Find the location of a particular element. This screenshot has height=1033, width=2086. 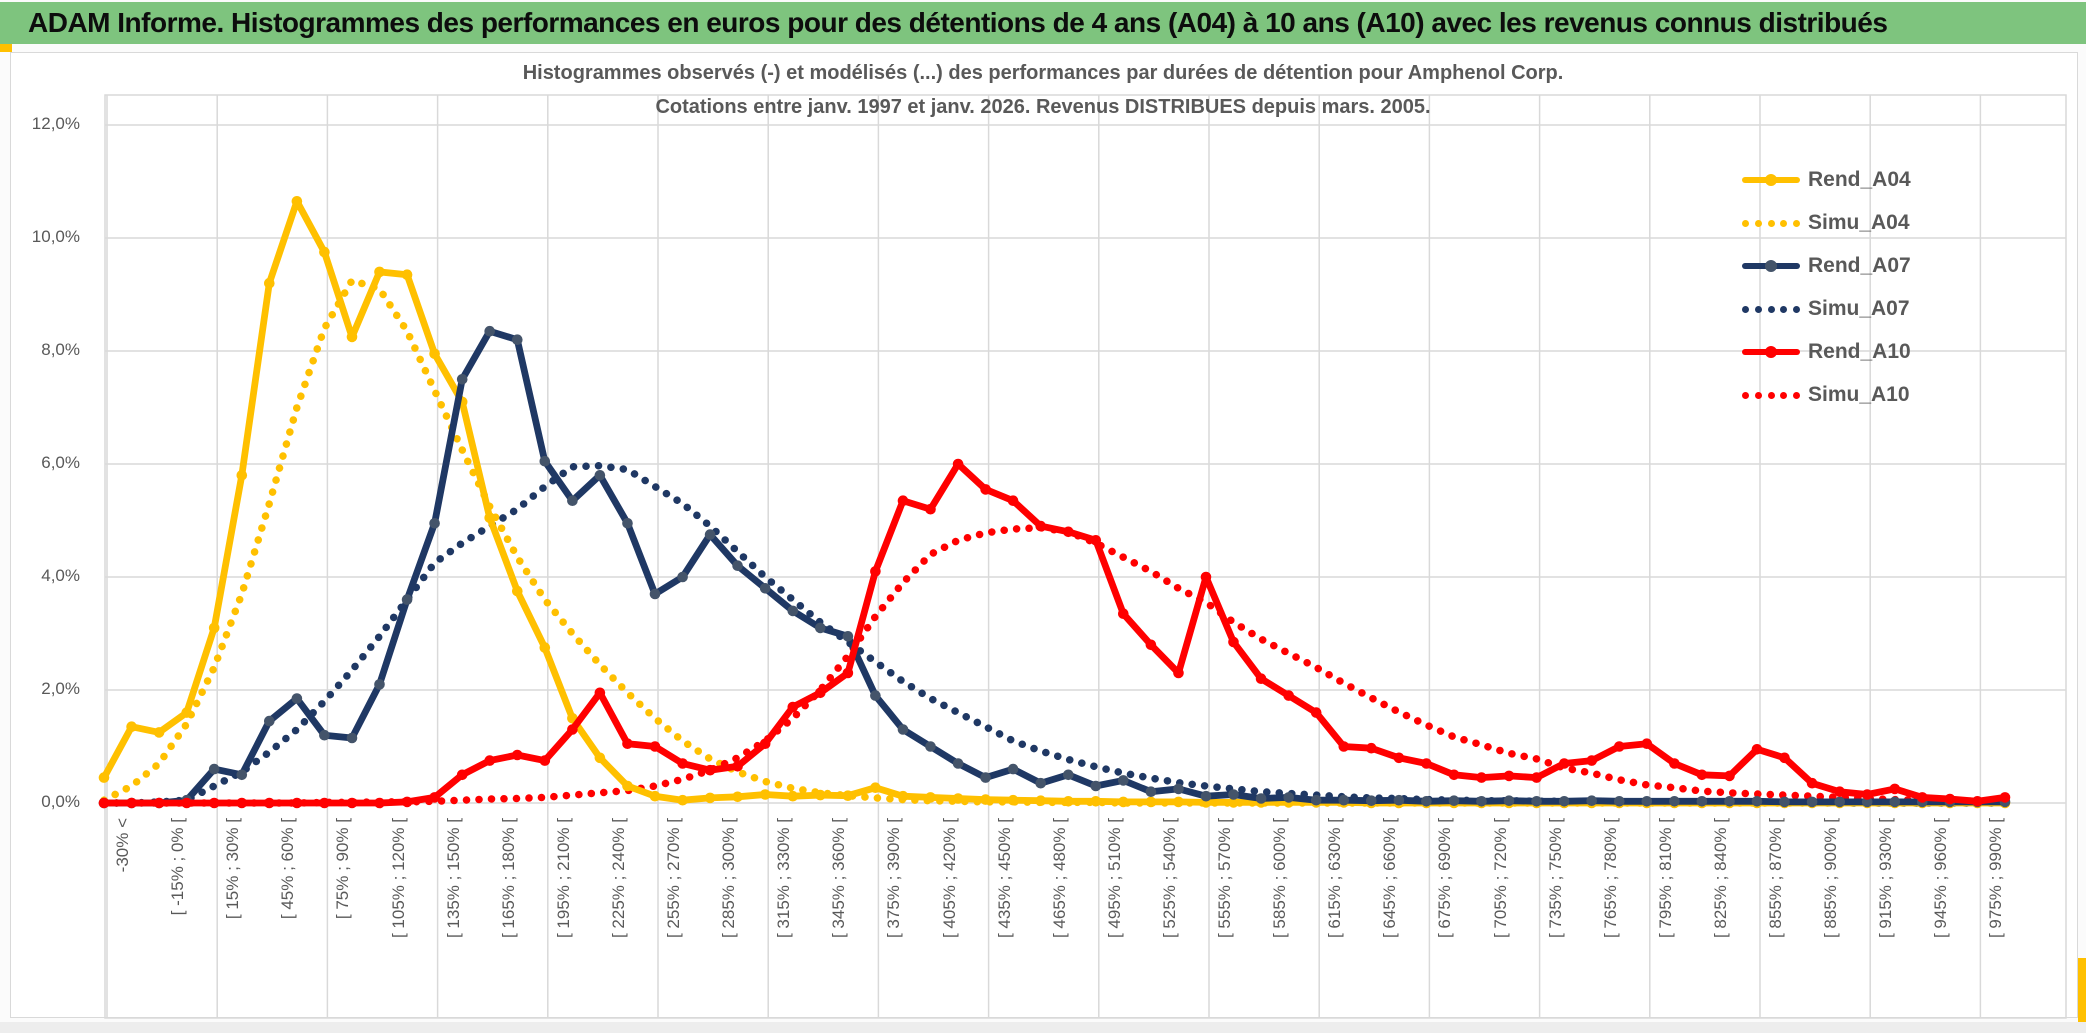

y-axis-label: 12,0% is located at coordinates (55, 123).